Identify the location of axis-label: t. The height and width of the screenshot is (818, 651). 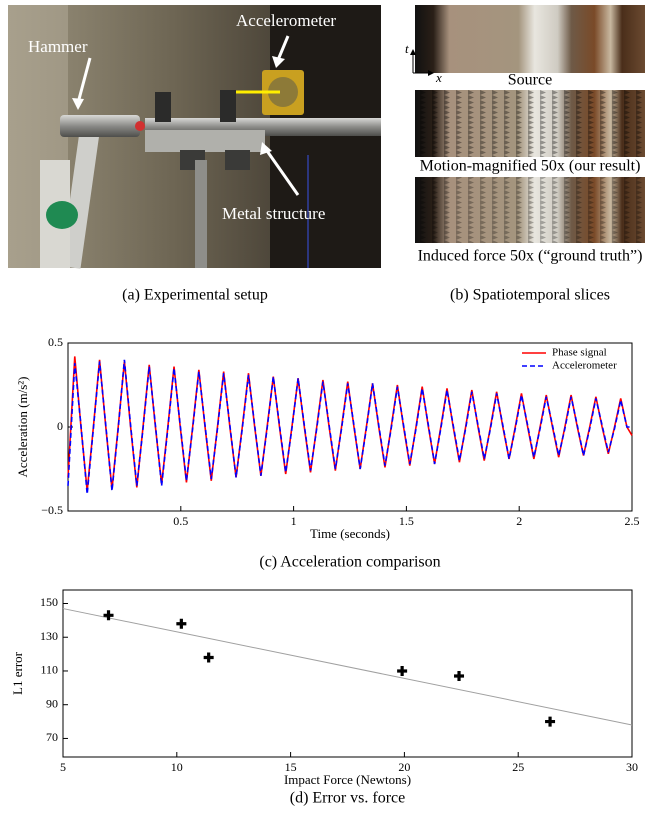
(407, 48).